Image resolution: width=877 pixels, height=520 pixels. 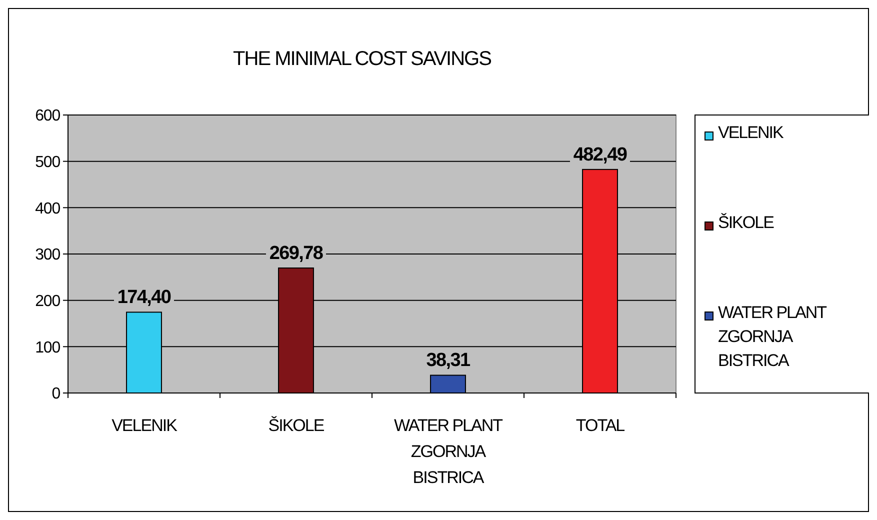 What do you see at coordinates (48, 255) in the screenshot?
I see `y-tick-label: 300` at bounding box center [48, 255].